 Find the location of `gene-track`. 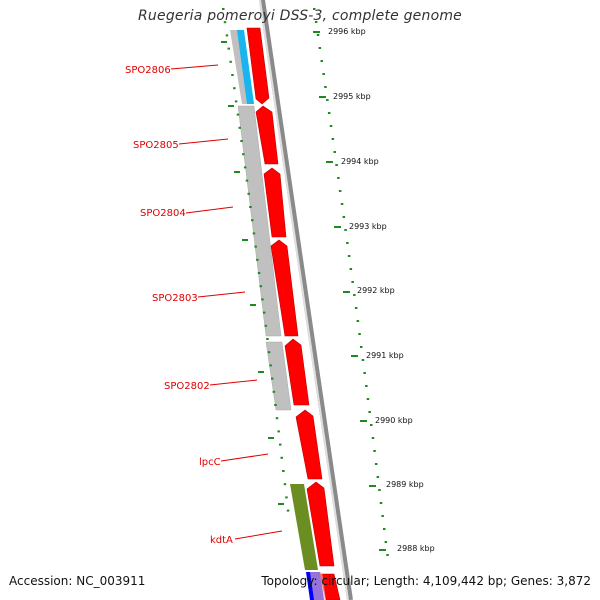

gene-track is located at coordinates (277, 315).